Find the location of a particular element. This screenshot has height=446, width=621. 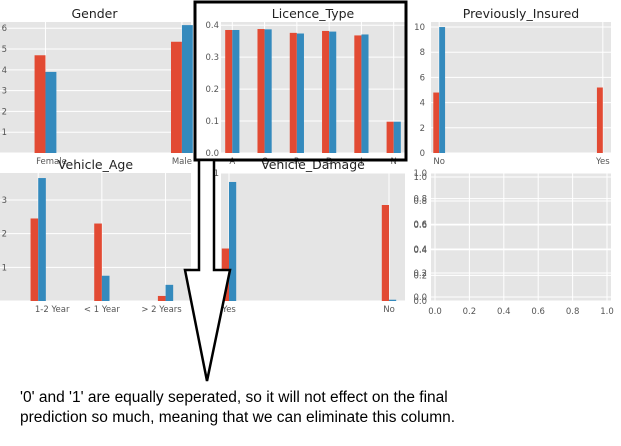

y-tick-label: 5 is located at coordinates (4, 50).